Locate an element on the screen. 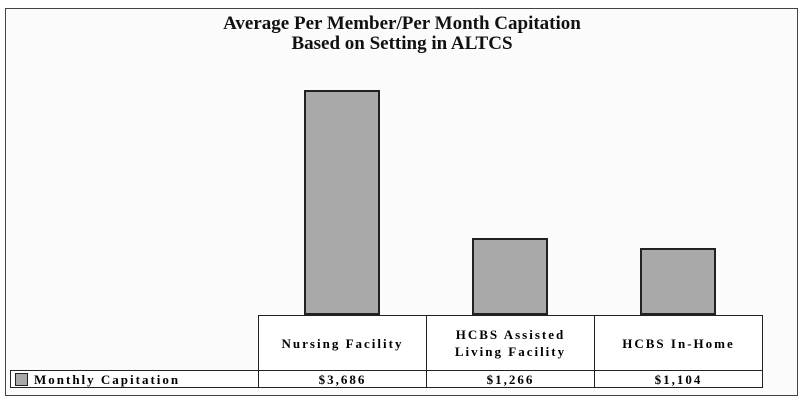 This screenshot has height=405, width=804. category-label: HCBS In-Home is located at coordinates (678, 343).